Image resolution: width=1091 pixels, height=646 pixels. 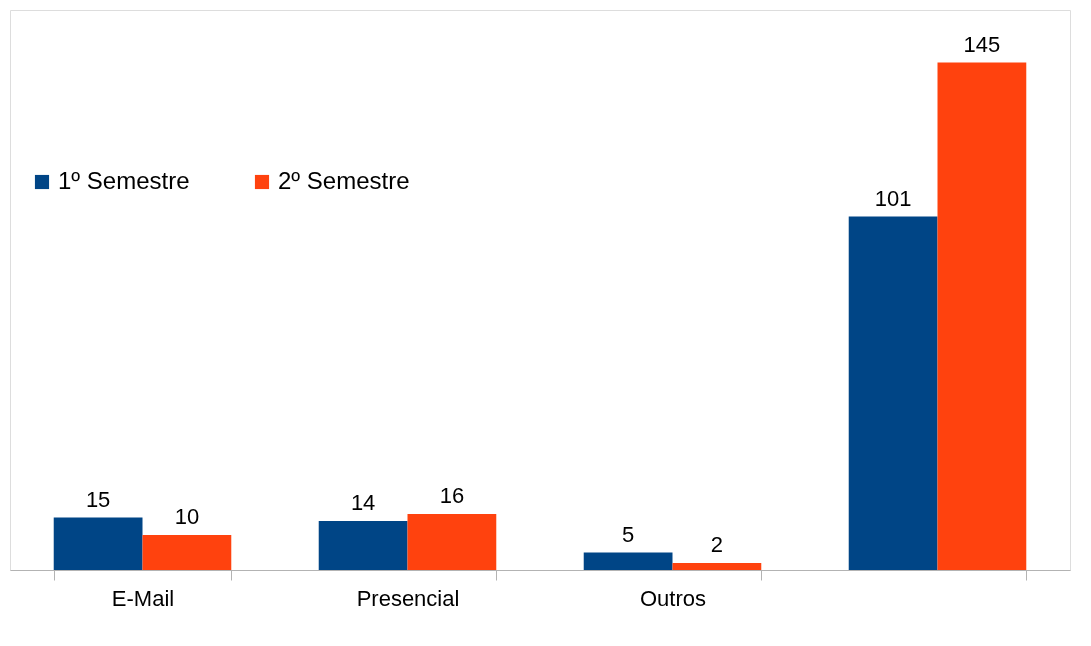 I want to click on data-label: 2, so click(x=717, y=544).